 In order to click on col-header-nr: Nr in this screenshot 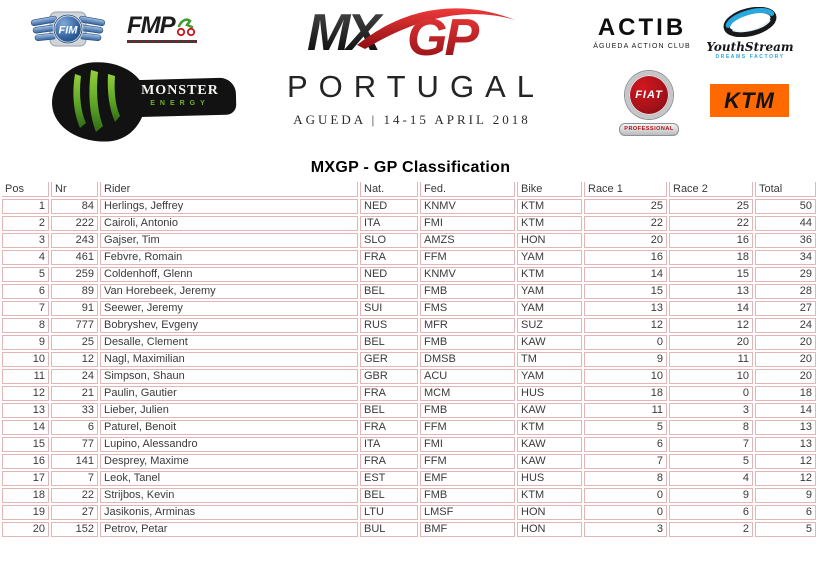, I will do `click(74, 189)`.